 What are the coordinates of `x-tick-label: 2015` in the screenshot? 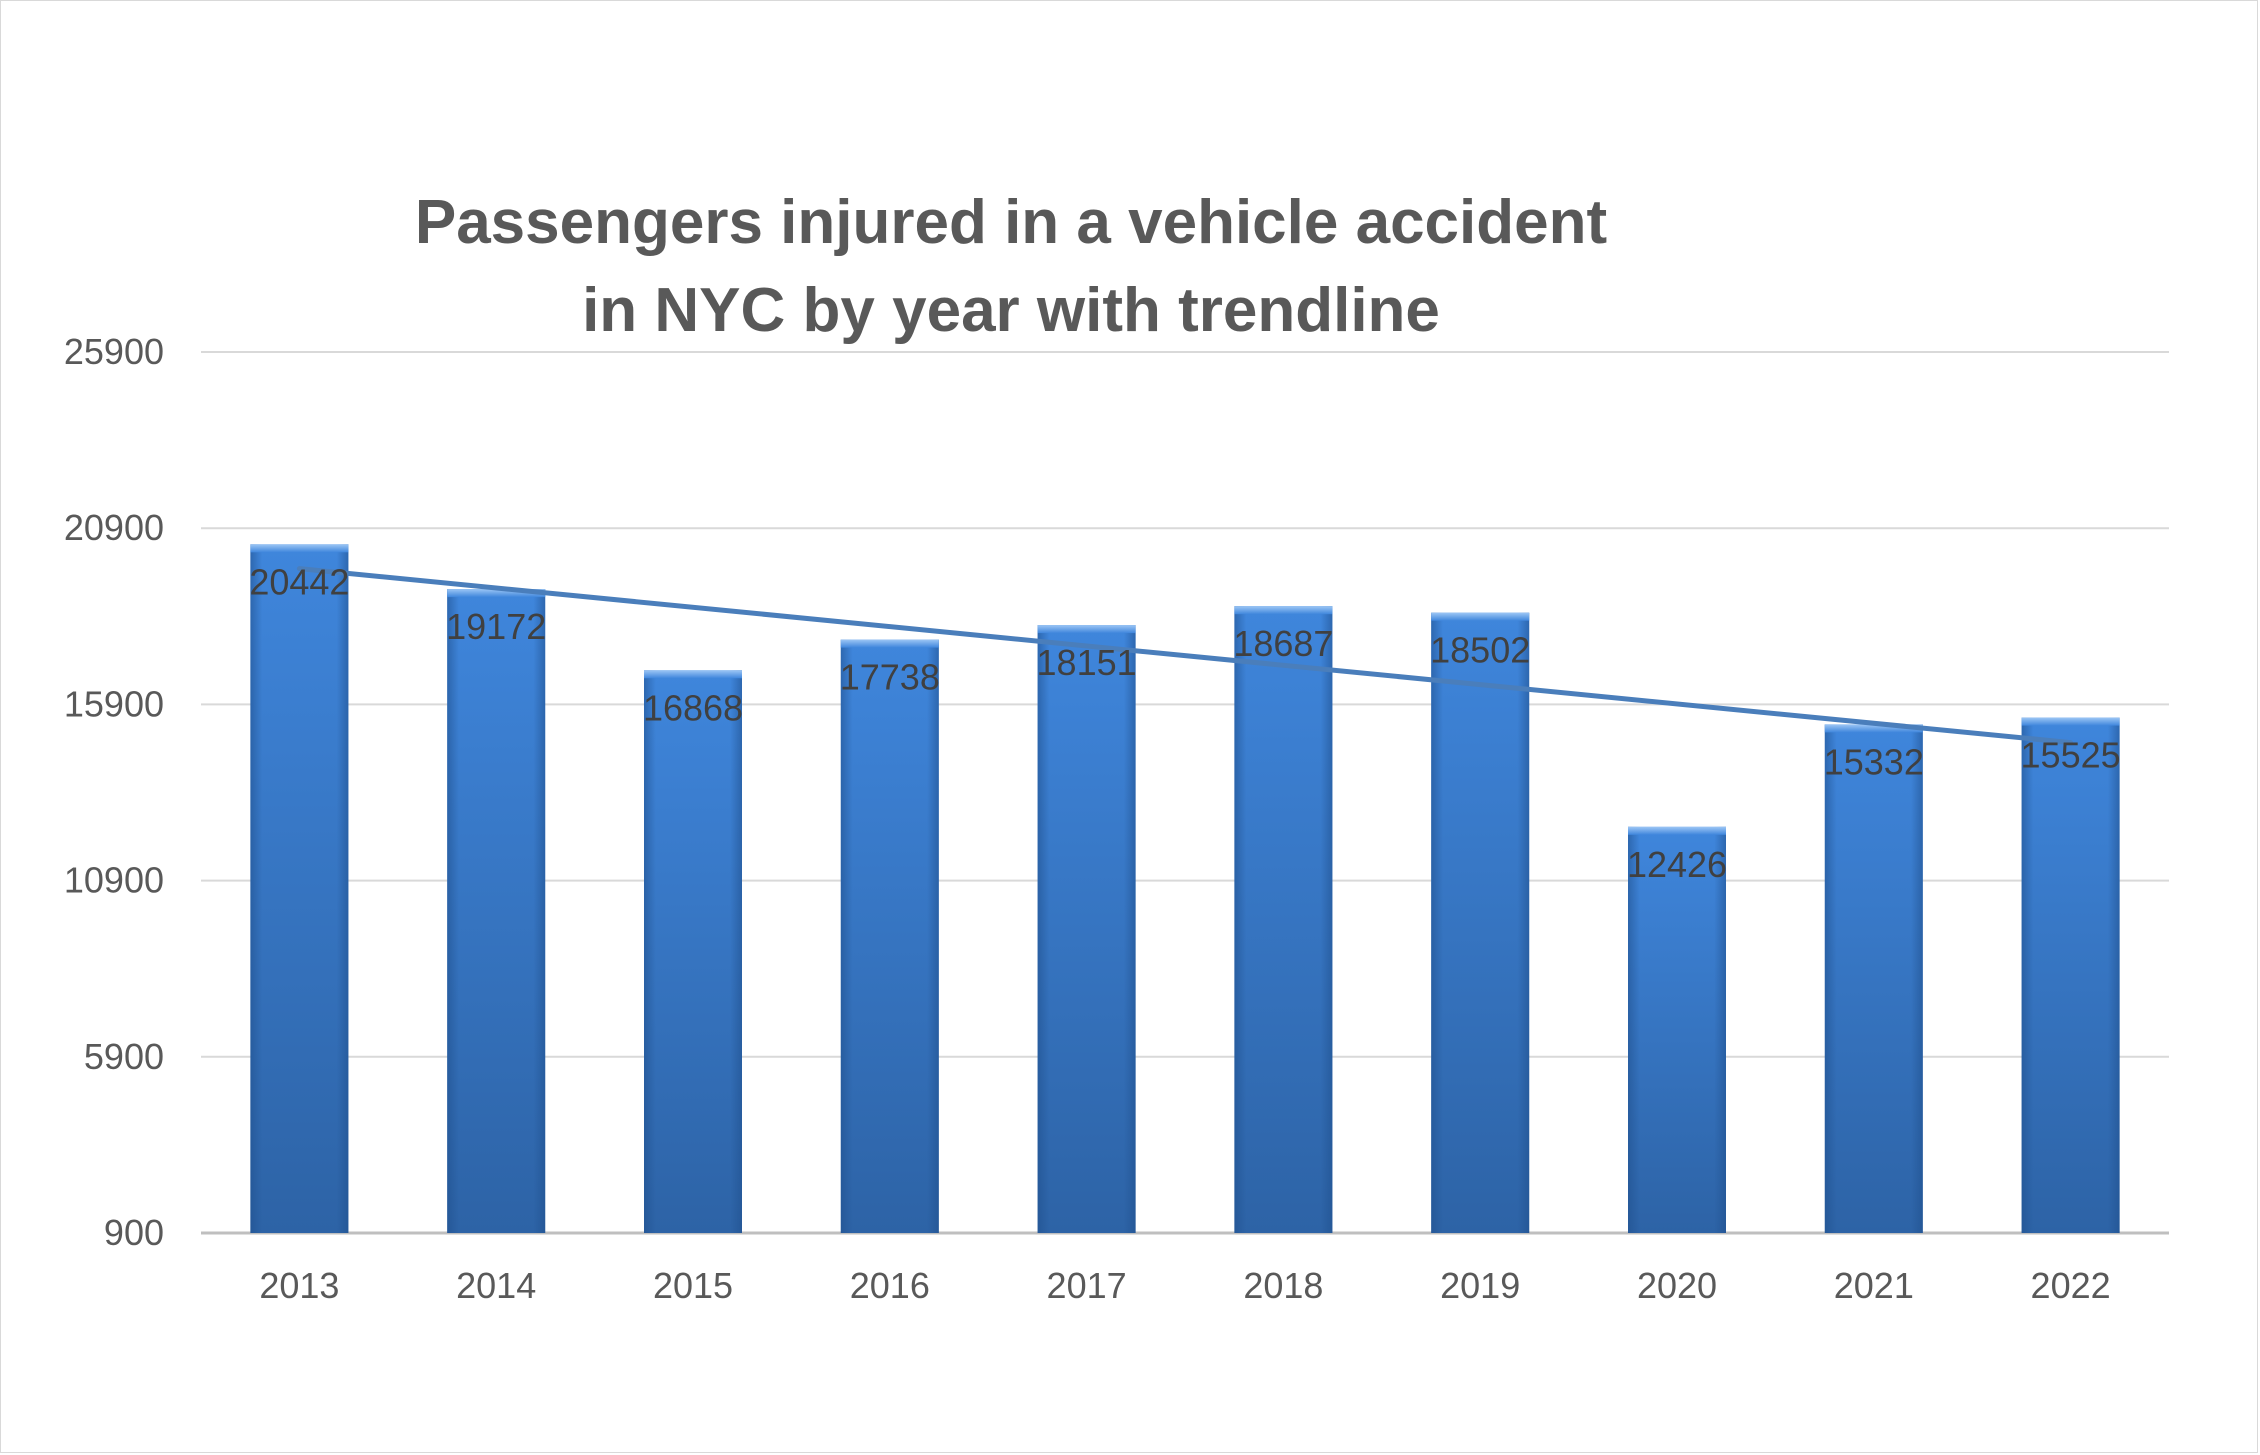 It's located at (693, 1285).